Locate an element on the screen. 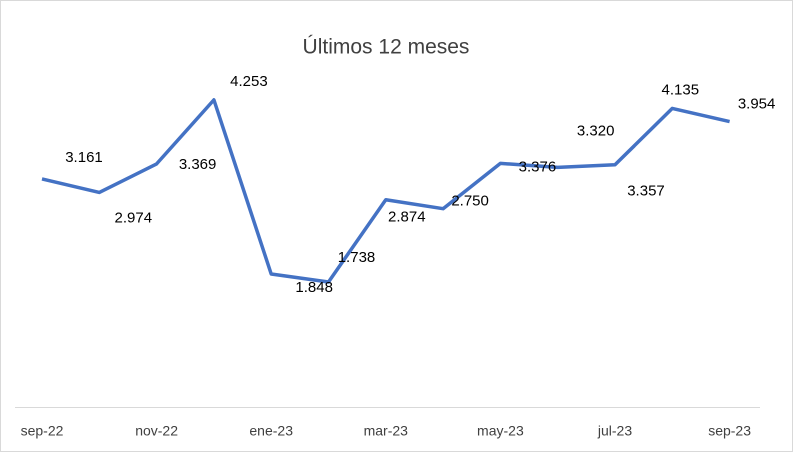  x-tick-label: may-23 is located at coordinates (500, 431).